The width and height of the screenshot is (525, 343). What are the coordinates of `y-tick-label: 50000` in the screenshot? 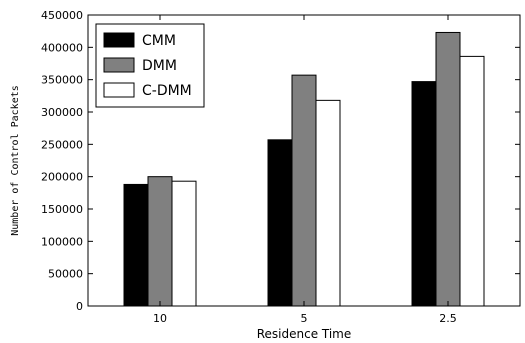 It's located at (65, 274).